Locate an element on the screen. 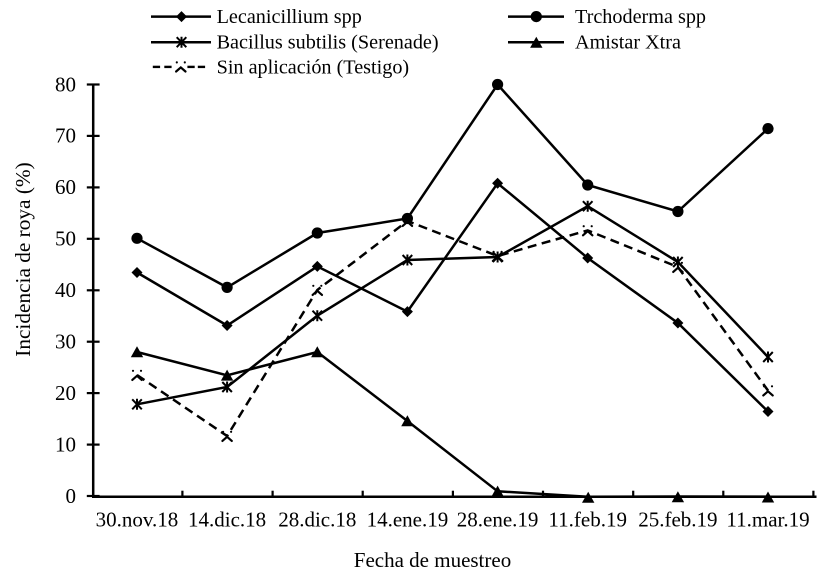 The width and height of the screenshot is (822, 572). svg-text: Sin aplicación (Testigo) is located at coordinates (313, 67).